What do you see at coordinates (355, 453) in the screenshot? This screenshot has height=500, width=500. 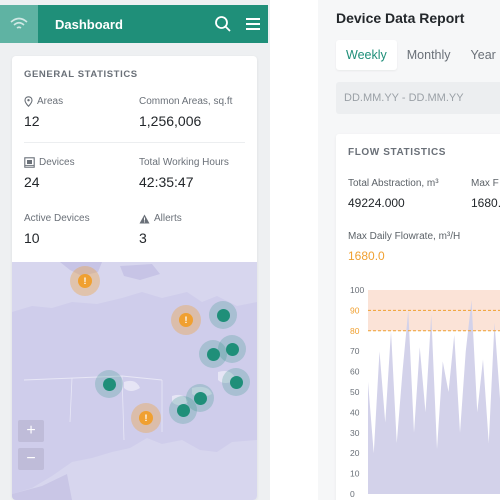 I see `y-tick-label: 20` at bounding box center [355, 453].